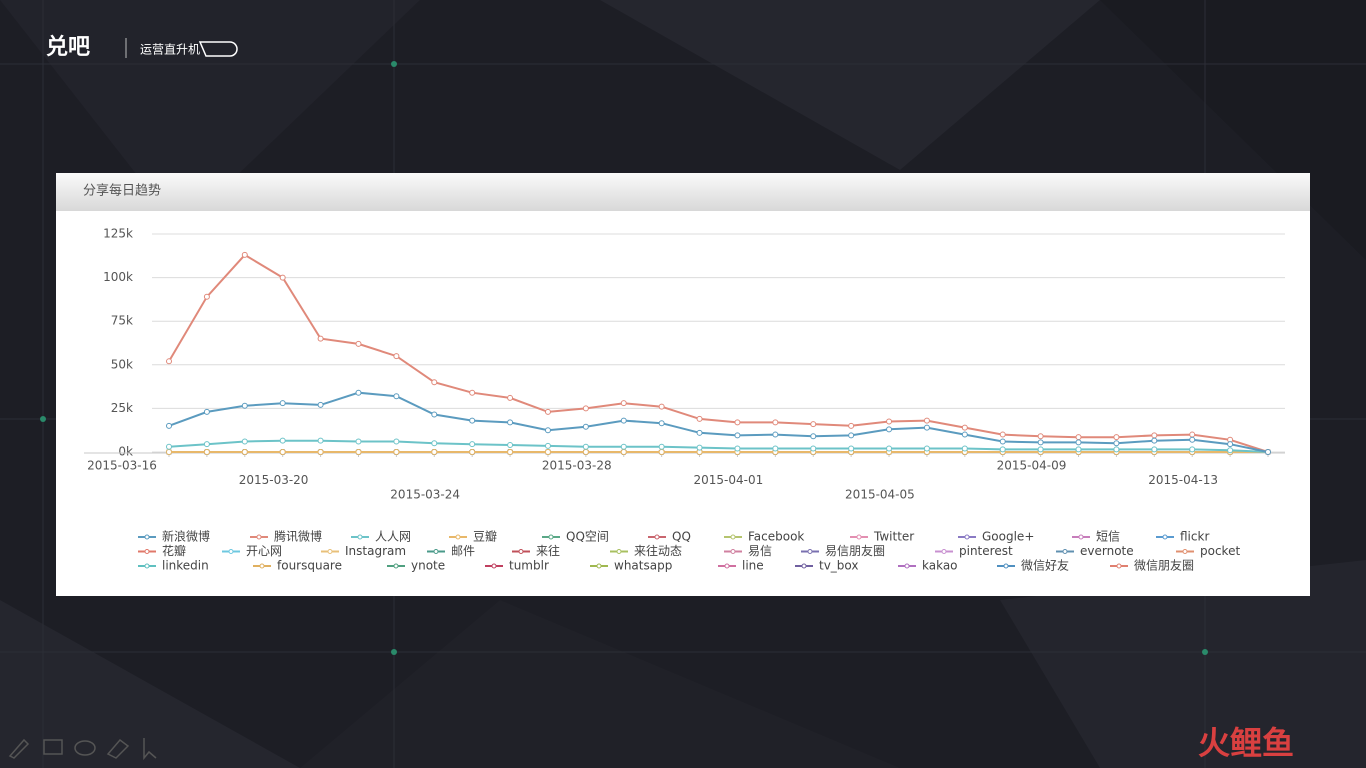  Describe the element at coordinates (1096, 537) in the screenshot. I see `legend-item: 短信` at that location.